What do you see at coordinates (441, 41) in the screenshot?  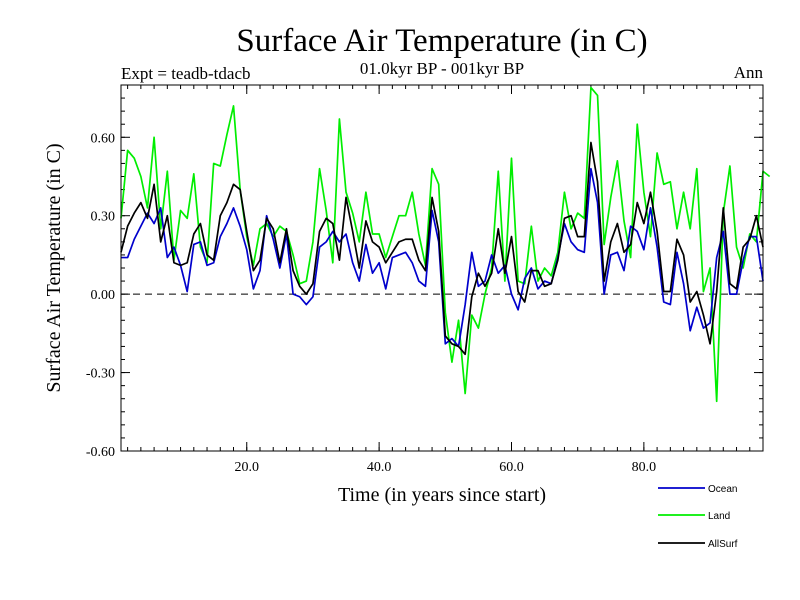 I see `chart-title: Surface Air Temperature (in C)` at bounding box center [441, 41].